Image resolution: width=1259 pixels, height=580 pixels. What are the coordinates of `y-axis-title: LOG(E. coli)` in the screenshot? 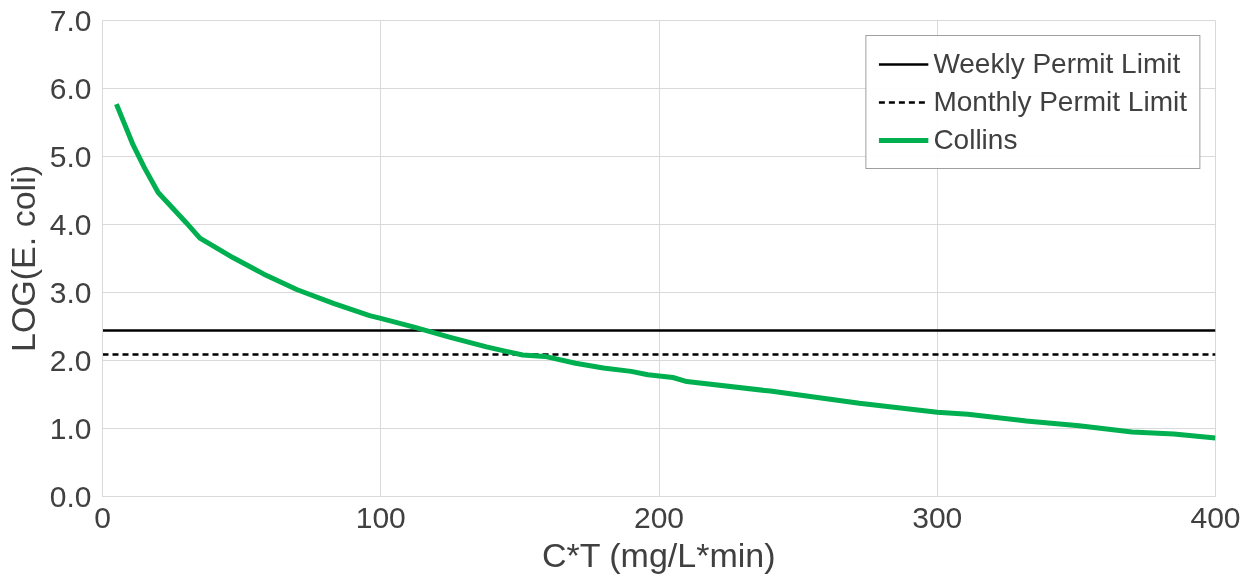 It's located at (22, 258).